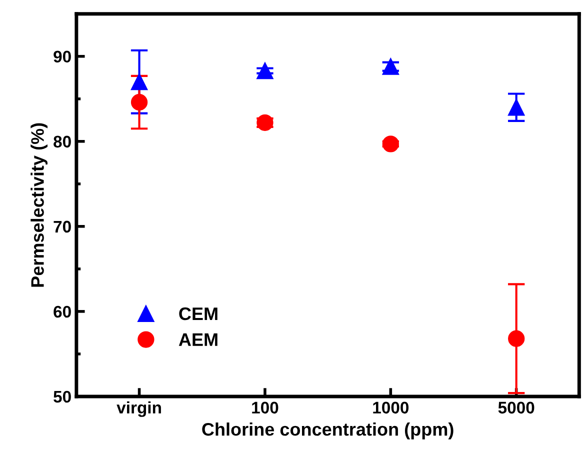 This screenshot has width=588, height=461. I want to click on x-tick-label: 100, so click(265, 408).